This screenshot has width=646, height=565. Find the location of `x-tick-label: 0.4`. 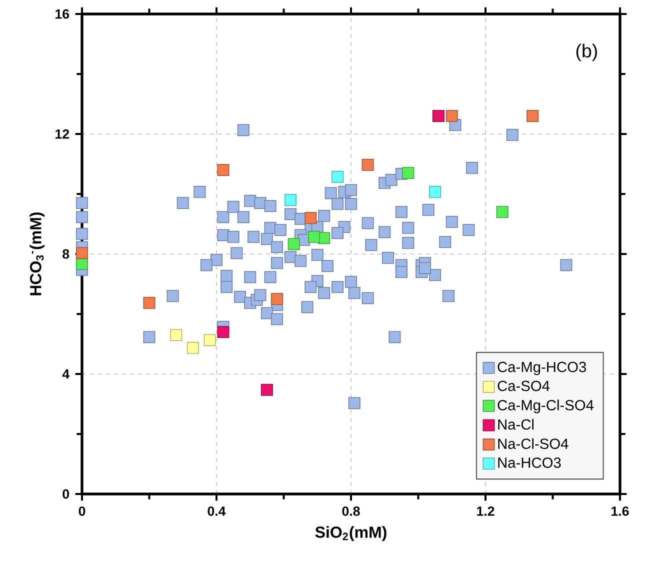

x-tick-label: 0.4 is located at coordinates (217, 511).